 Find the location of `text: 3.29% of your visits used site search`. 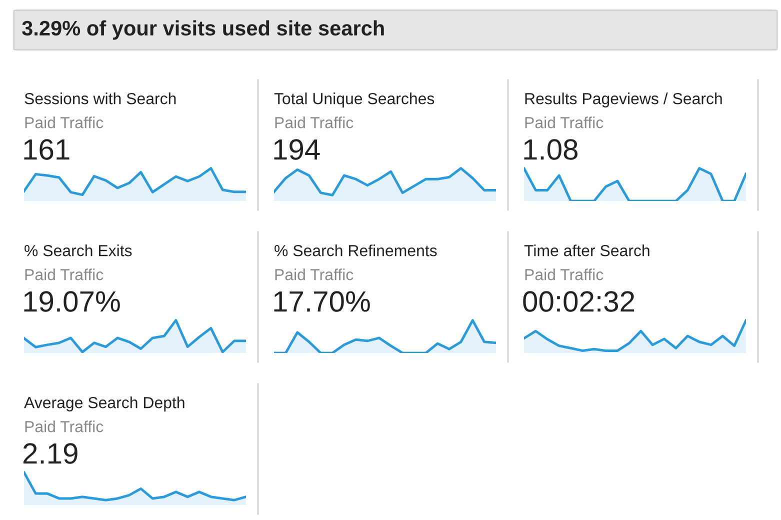

text: 3.29% of your visits used site search is located at coordinates (203, 30).